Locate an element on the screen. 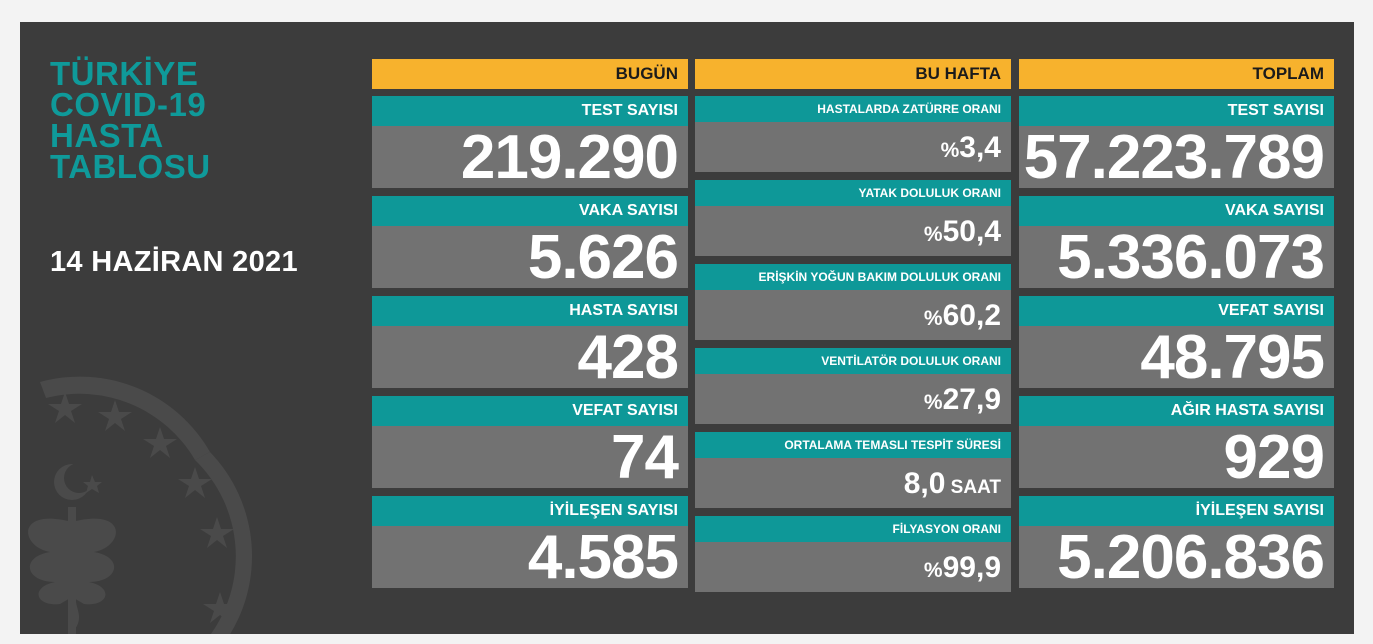 The height and width of the screenshot is (644, 1373). stat-card: VAKA SAYISI 5.626 is located at coordinates (530, 243).